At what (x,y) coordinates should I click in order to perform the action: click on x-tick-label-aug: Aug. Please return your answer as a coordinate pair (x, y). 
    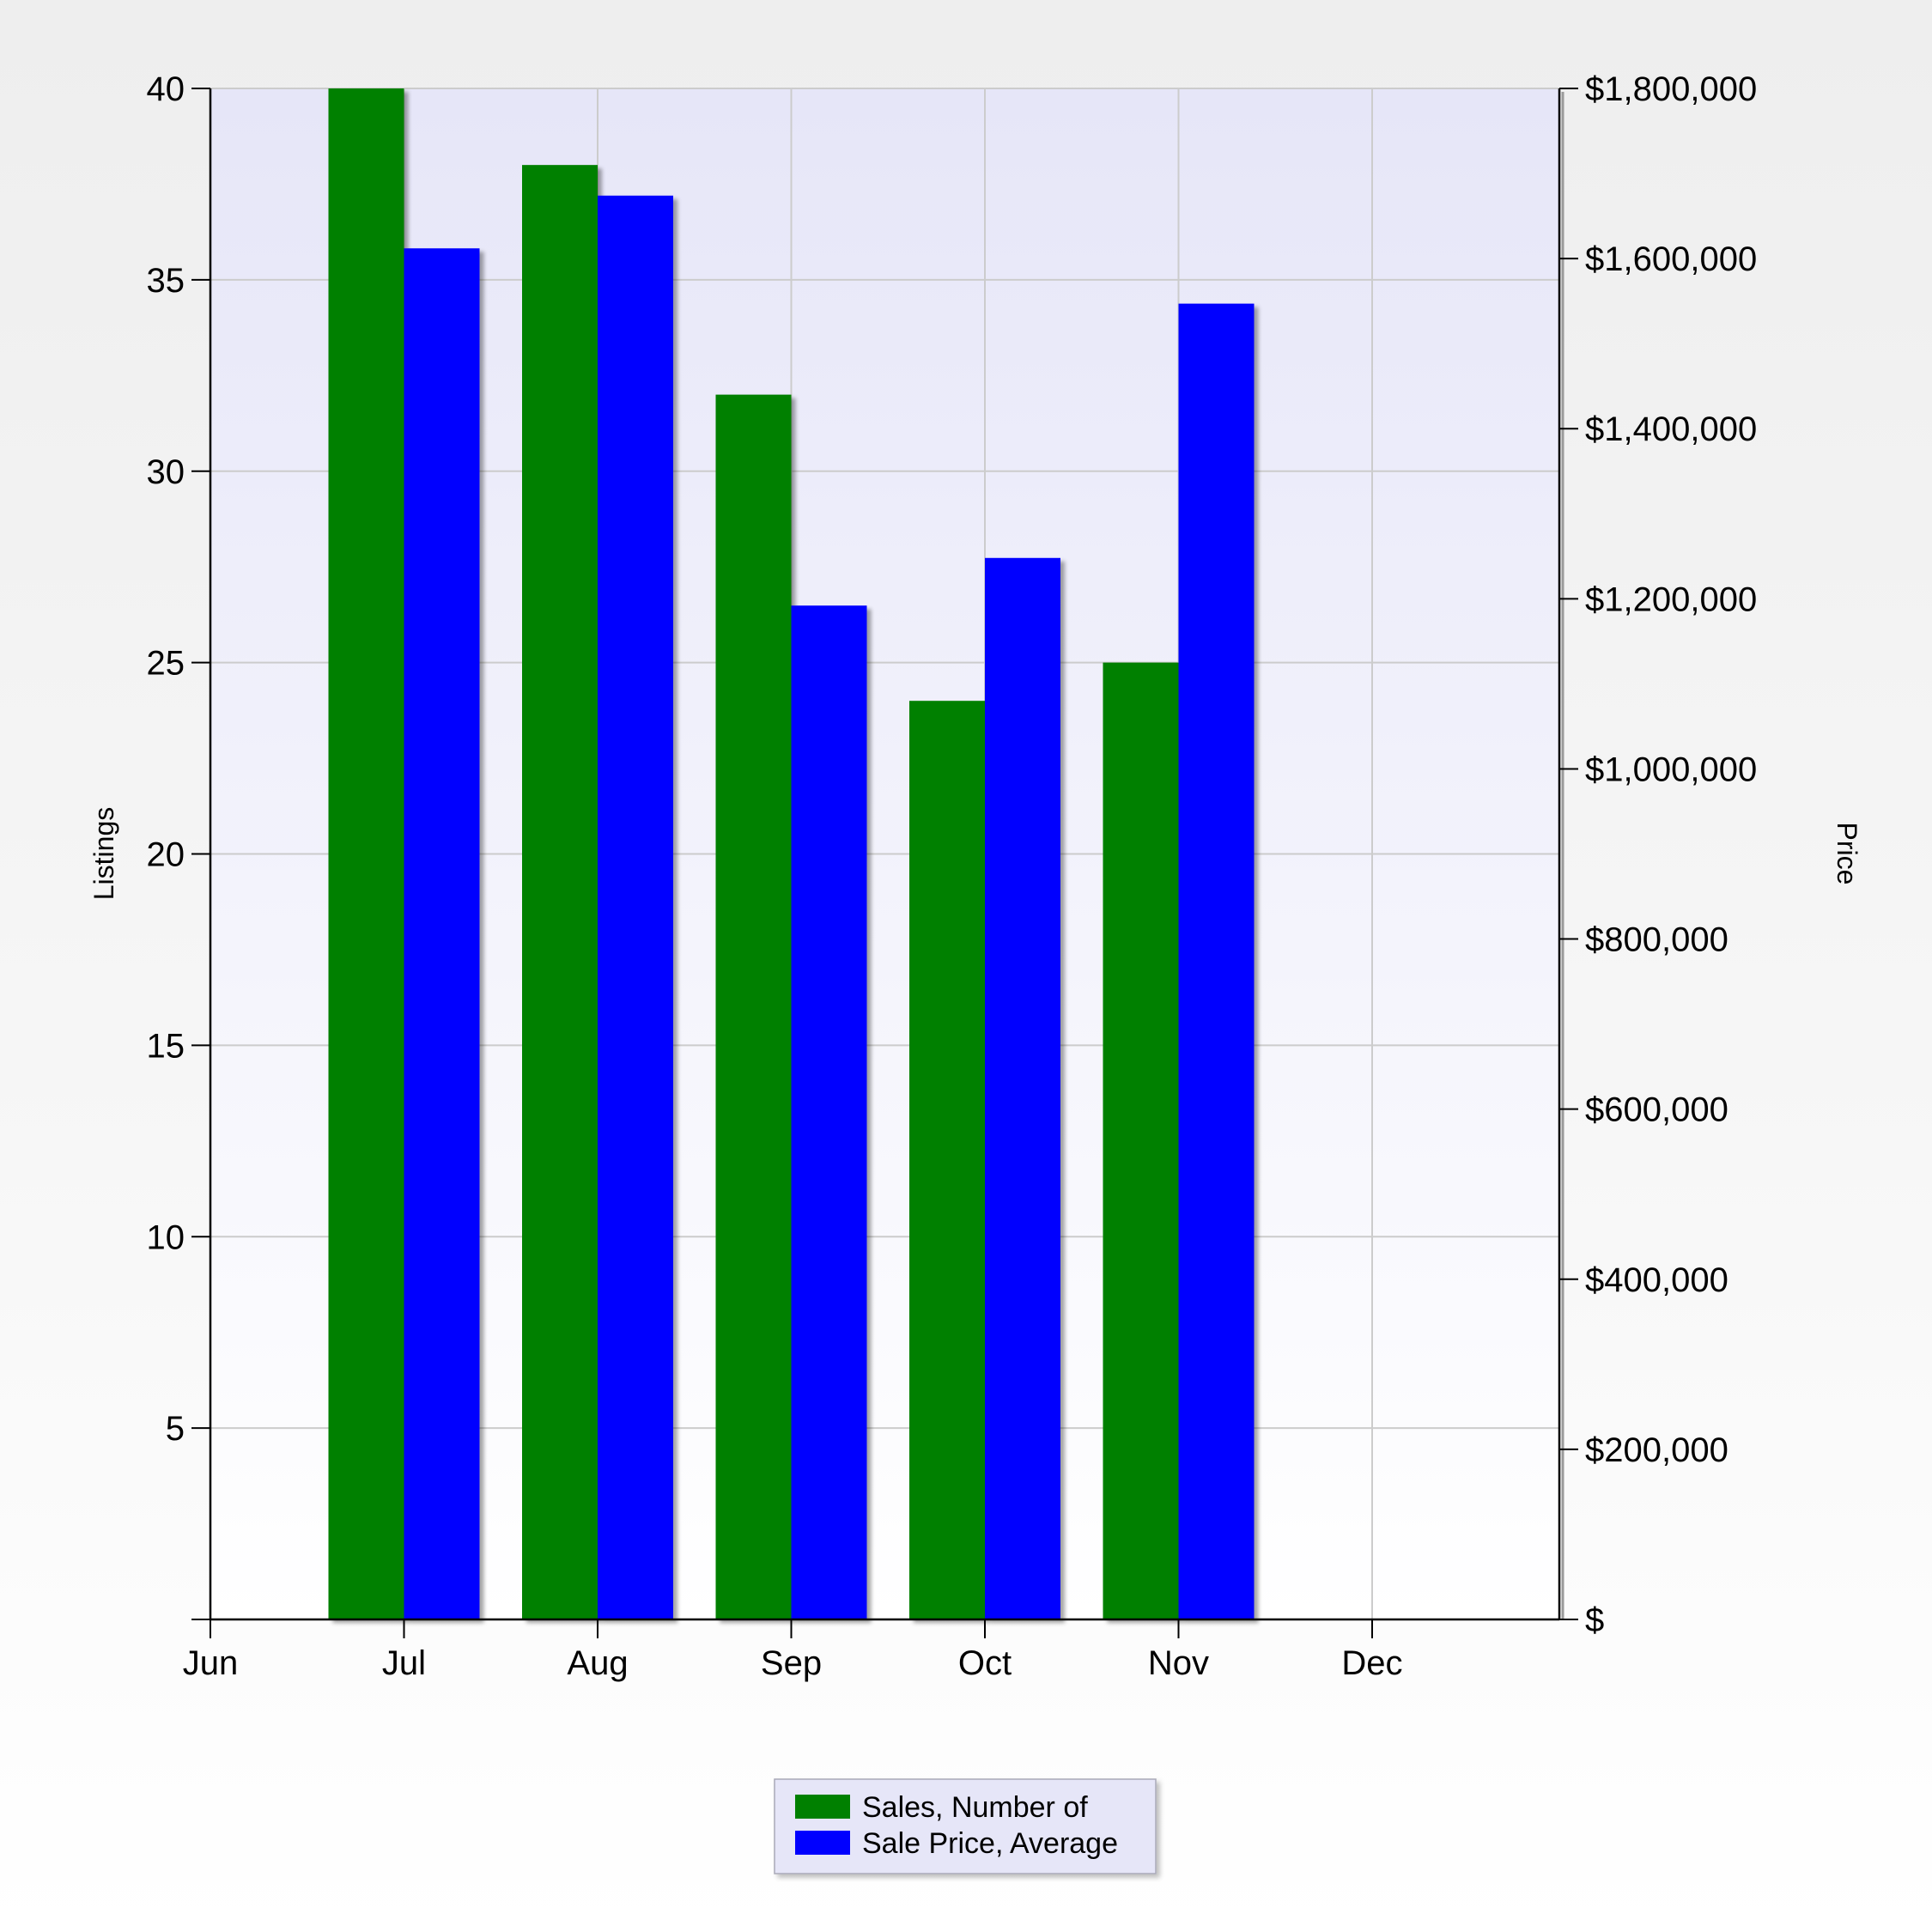
    Looking at the image, I should click on (597, 1663).